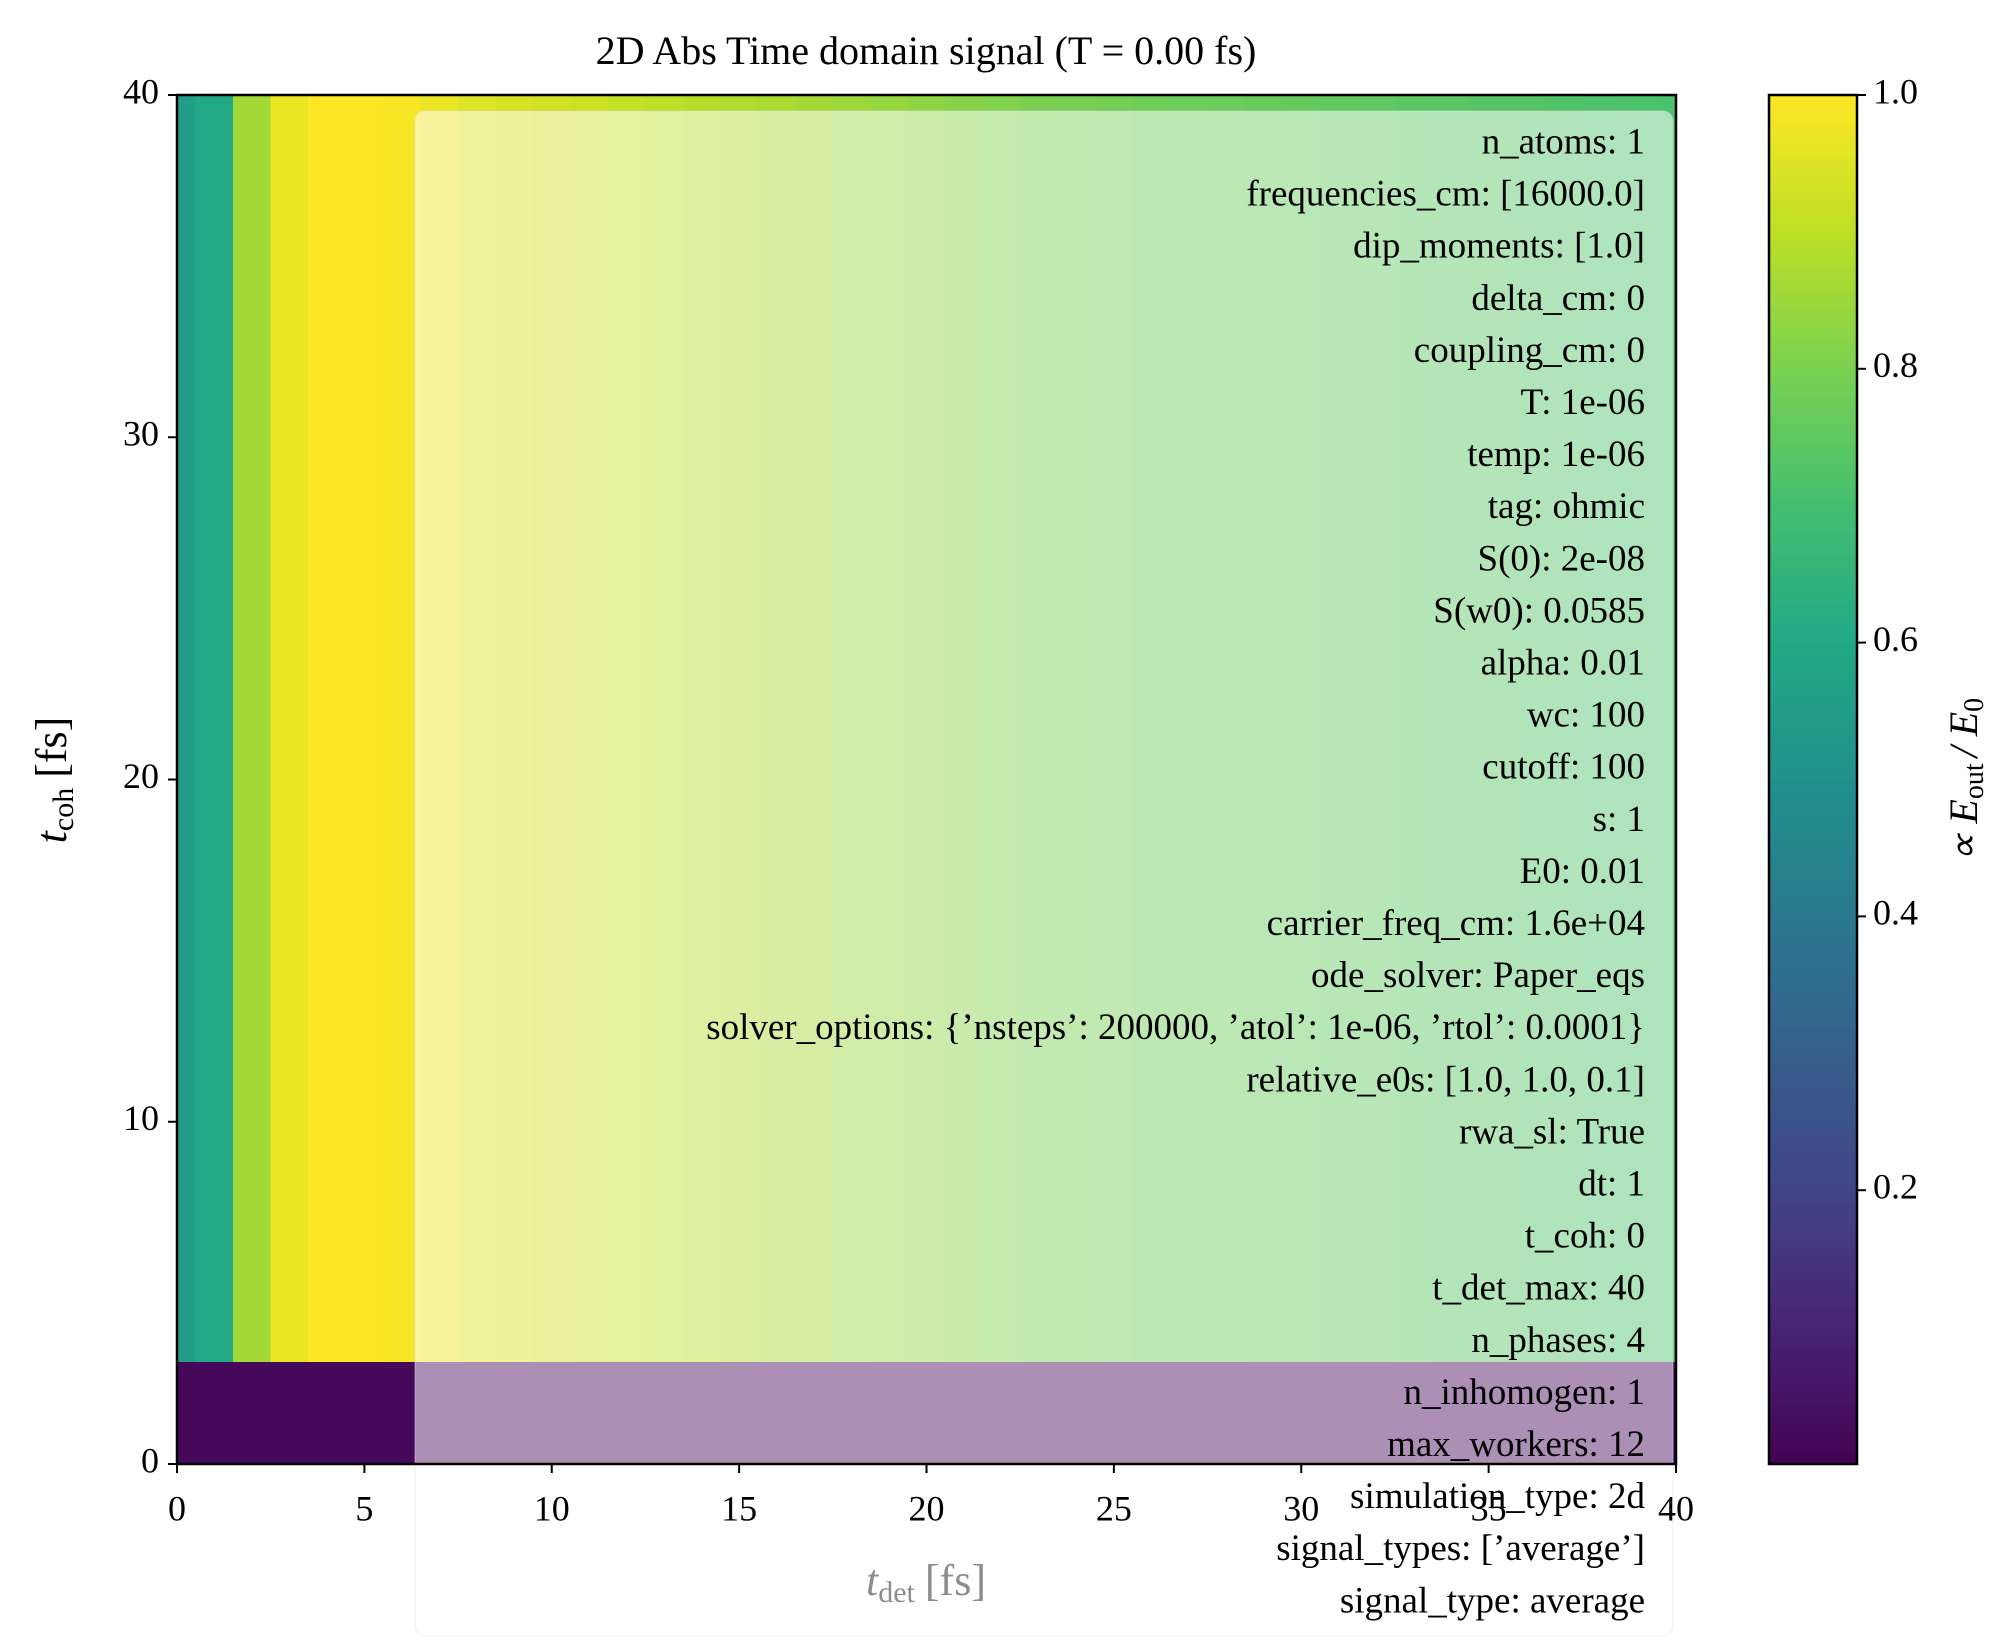 The height and width of the screenshot is (1640, 2007). Describe the element at coordinates (1895, 1186) in the screenshot. I see `colorbar-tick-label: 0.2` at that location.